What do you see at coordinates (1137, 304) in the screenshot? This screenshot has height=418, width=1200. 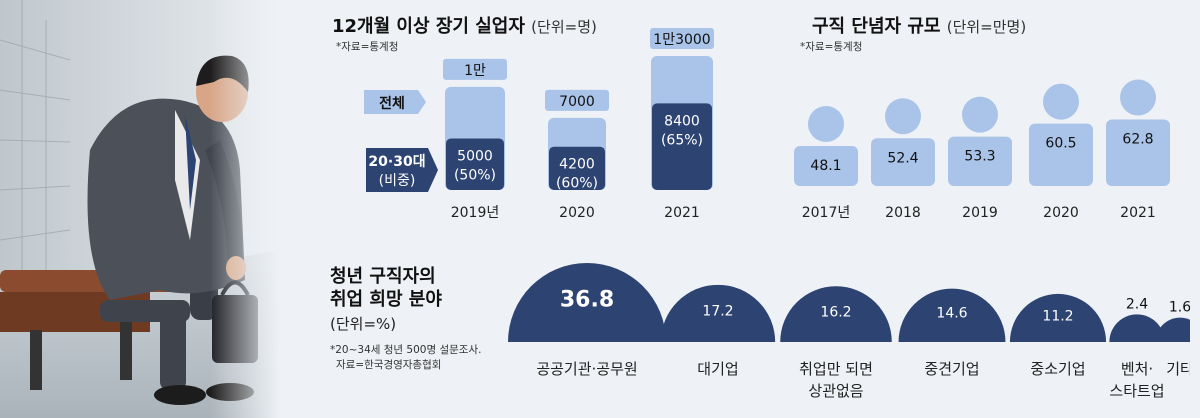 I see `job-hope-value-label: 2.4` at bounding box center [1137, 304].